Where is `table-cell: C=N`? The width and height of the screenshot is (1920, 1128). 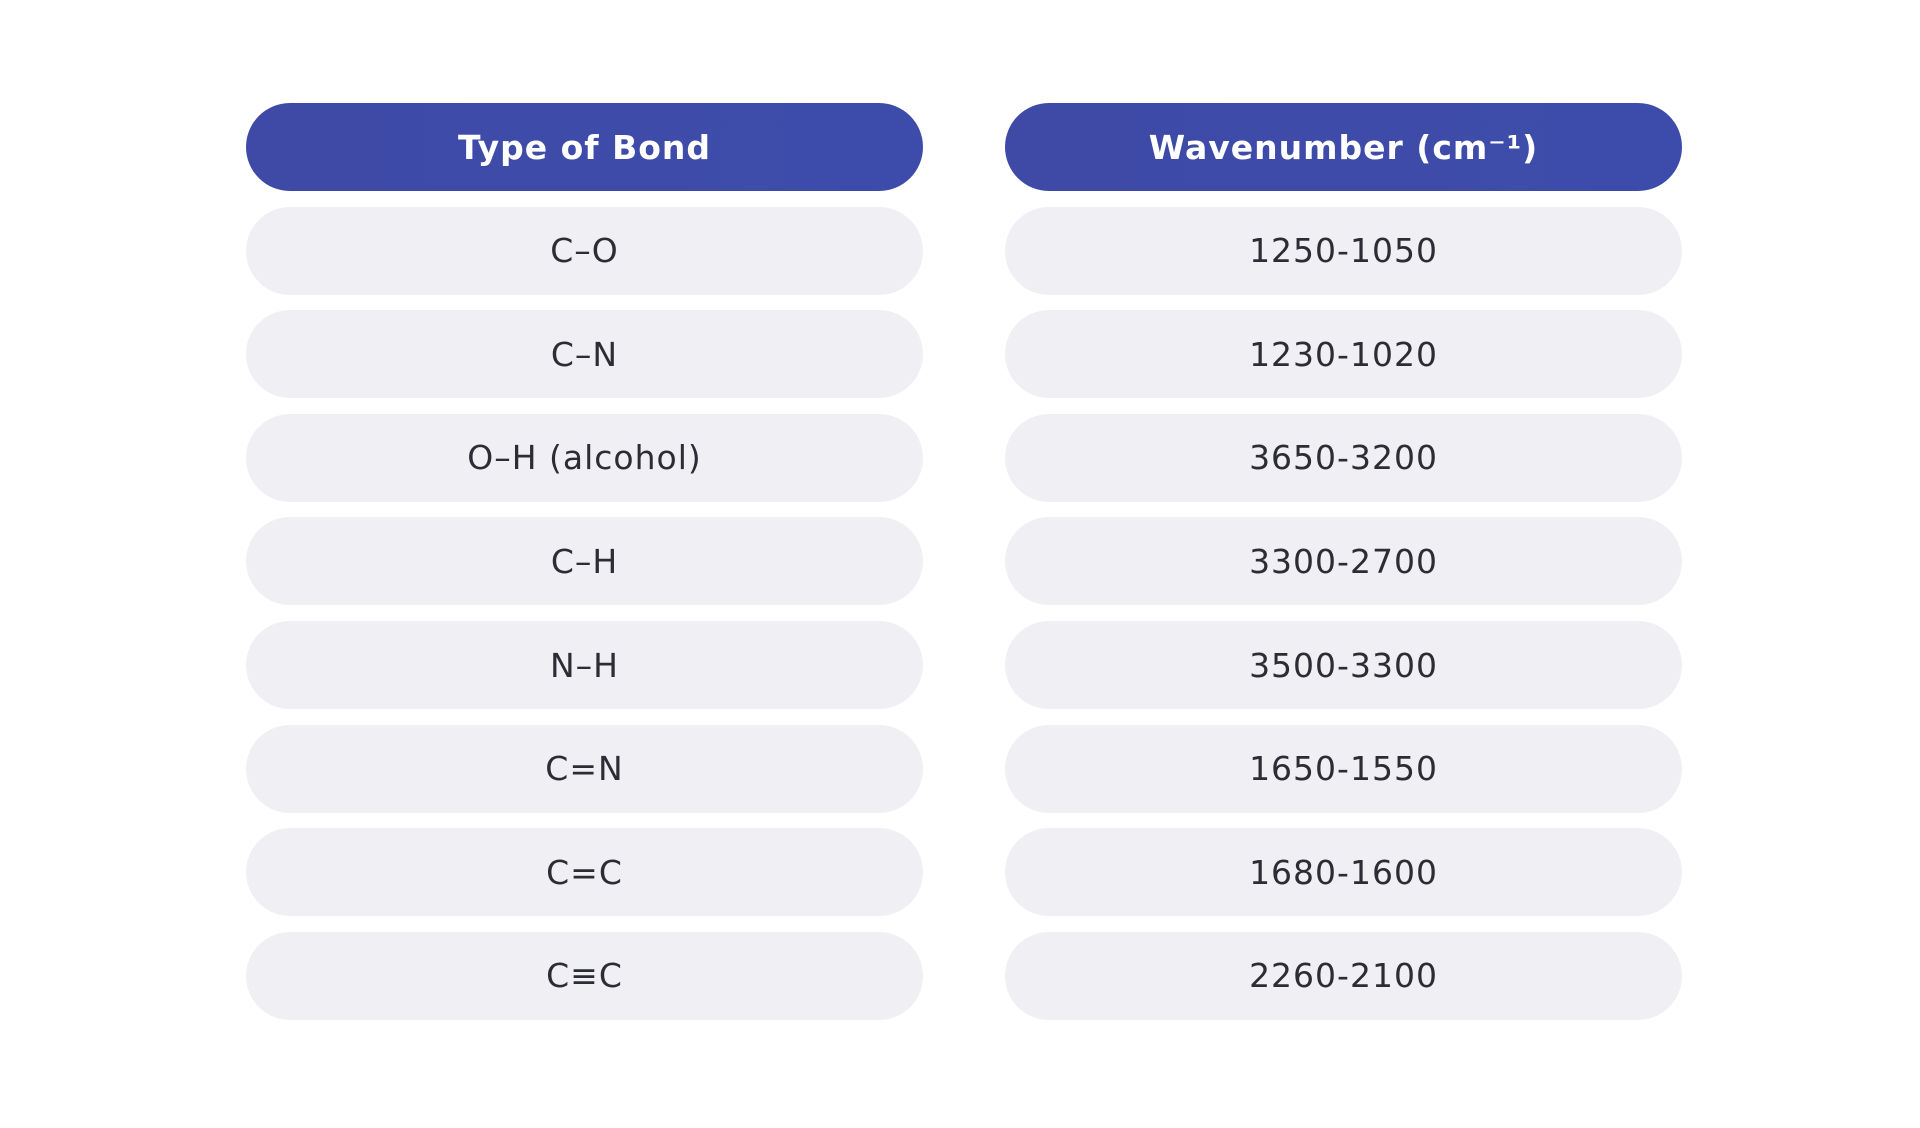 table-cell: C=N is located at coordinates (584, 768).